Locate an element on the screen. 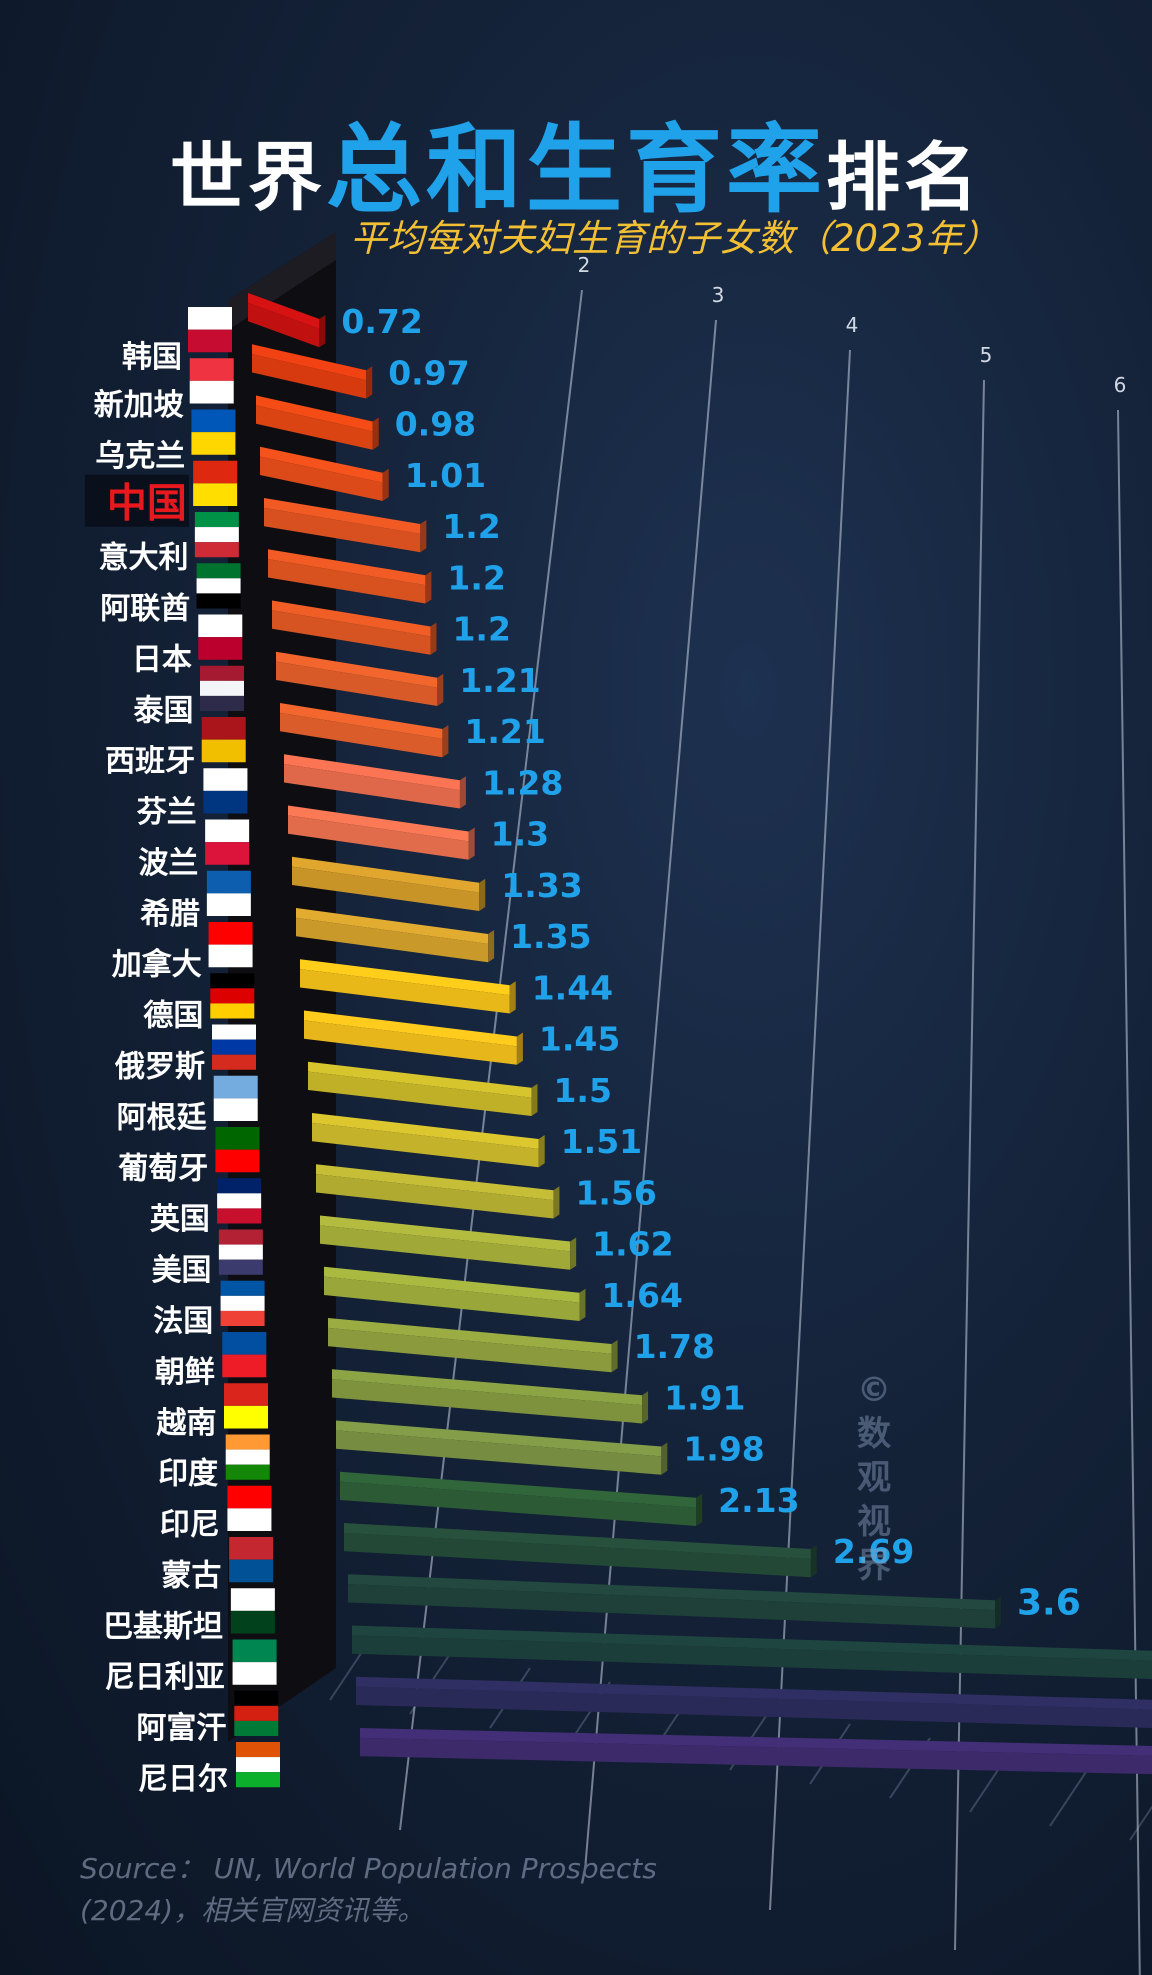  value-label: 1.01 is located at coordinates (445, 475).